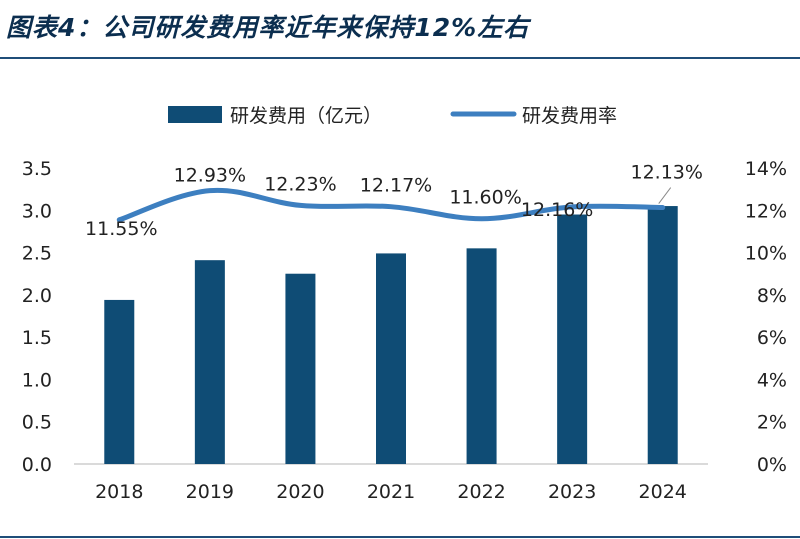 The height and width of the screenshot is (539, 800). What do you see at coordinates (772, 423) in the screenshot?
I see `y-right-tick-label: 2%` at bounding box center [772, 423].